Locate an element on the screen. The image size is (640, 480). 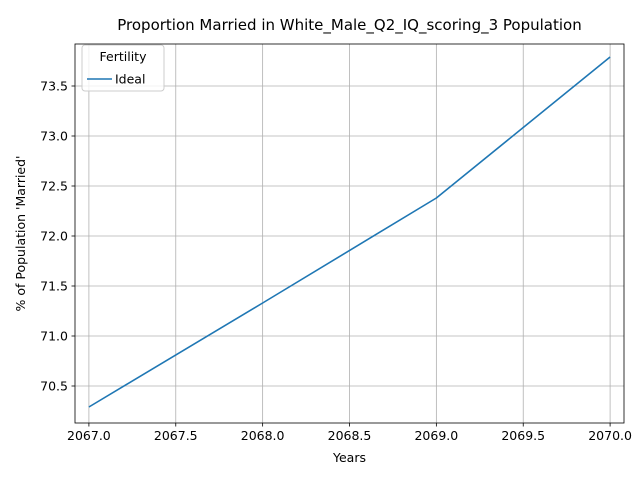
y-tick-label: 72.0 is located at coordinates (54, 236).